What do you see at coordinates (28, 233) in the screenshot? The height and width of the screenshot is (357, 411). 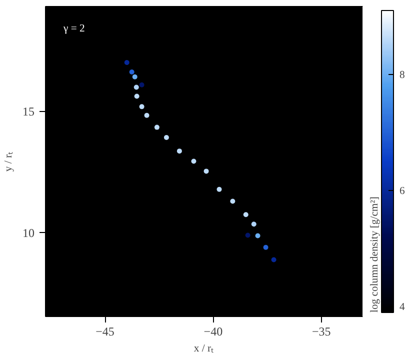 I see `y-tick-label: 10` at bounding box center [28, 233].